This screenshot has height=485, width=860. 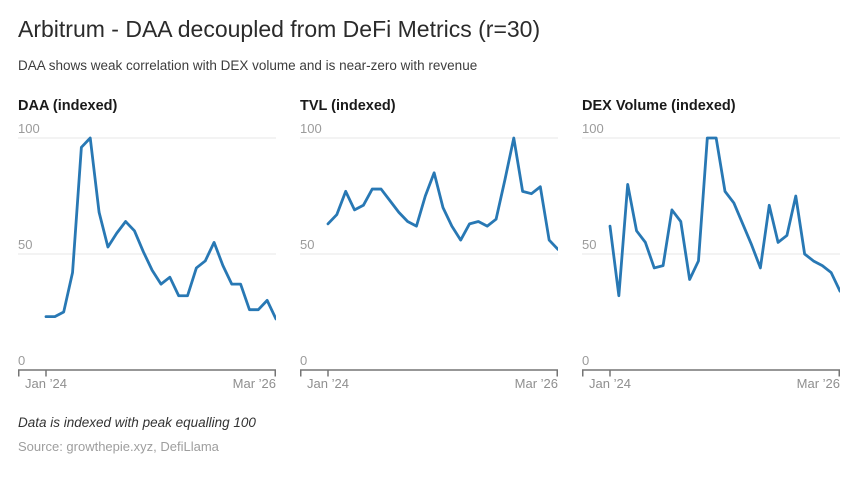 What do you see at coordinates (659, 106) in the screenshot?
I see `panel-title-dex-volume: DEX Volume (indexed)` at bounding box center [659, 106].